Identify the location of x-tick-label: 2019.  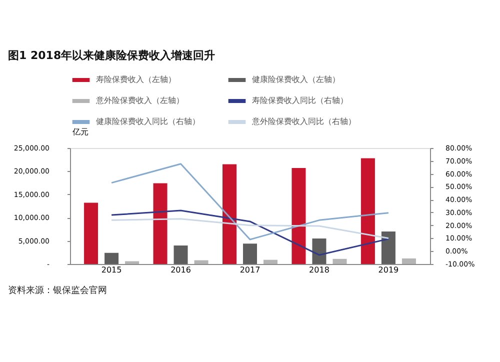
(388, 270).